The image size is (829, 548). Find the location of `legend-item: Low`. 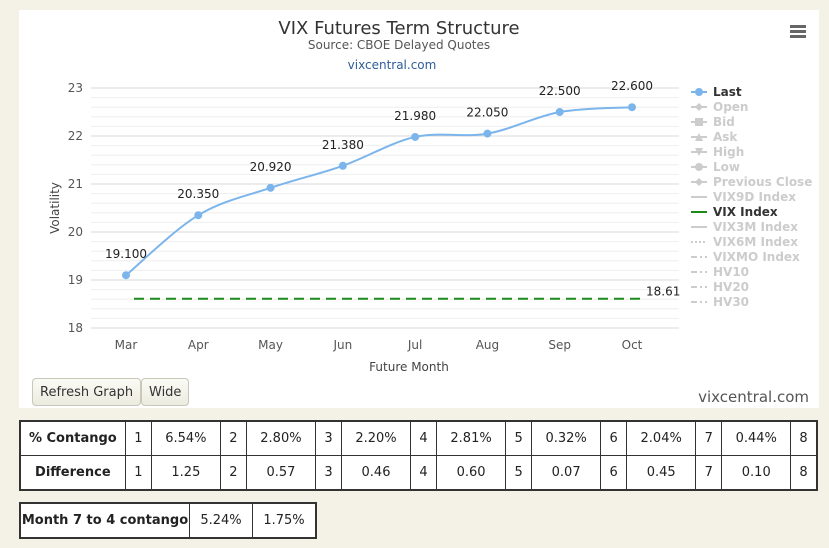

legend-item: Low is located at coordinates (726, 167).